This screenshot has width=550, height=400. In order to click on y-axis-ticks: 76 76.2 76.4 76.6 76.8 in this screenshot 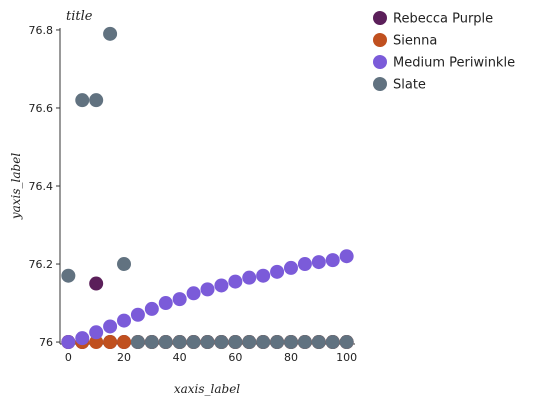, I will do `click(45, 186)`.